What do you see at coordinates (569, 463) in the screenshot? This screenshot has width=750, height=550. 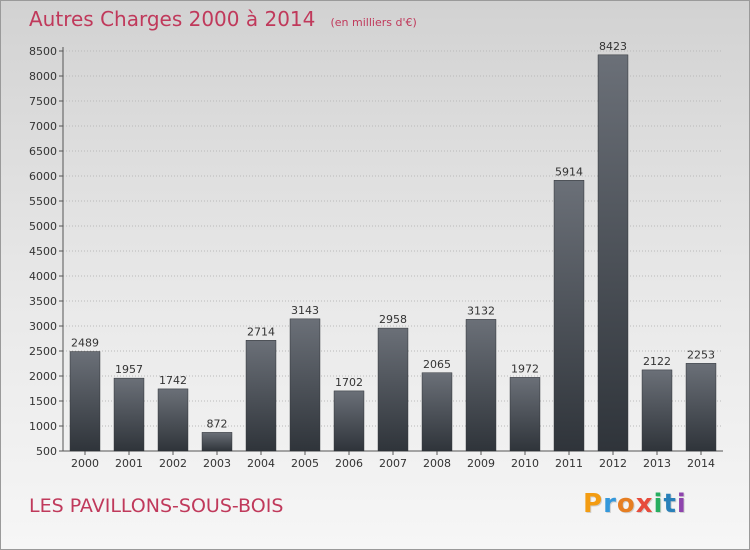 I see `x-tick-label: 2011` at bounding box center [569, 463].